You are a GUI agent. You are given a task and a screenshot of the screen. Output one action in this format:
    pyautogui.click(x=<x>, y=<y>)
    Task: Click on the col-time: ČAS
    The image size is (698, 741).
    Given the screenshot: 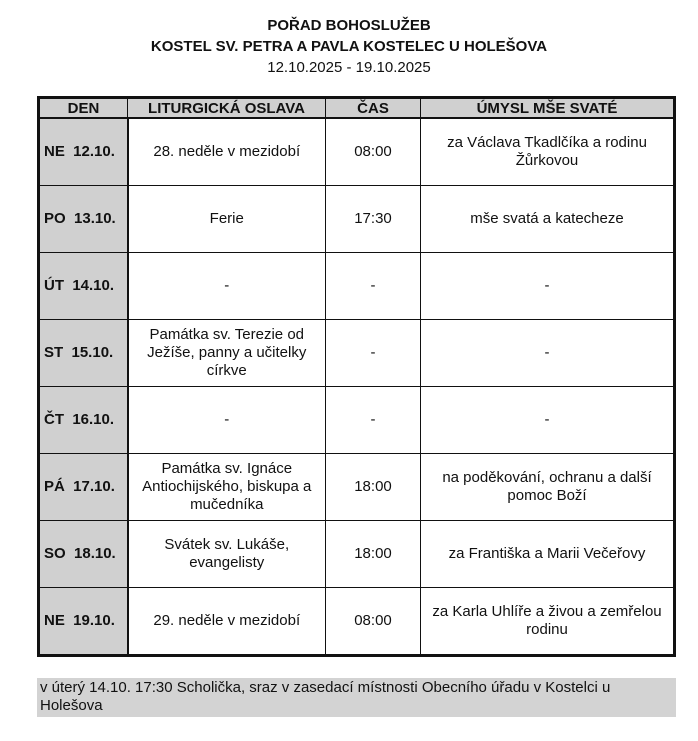 What is the action you would take?
    pyautogui.click(x=373, y=108)
    